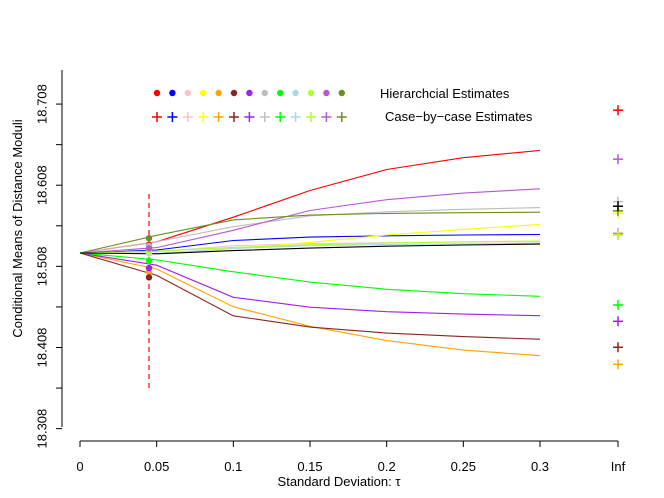 This screenshot has height=498, width=664. I want to click on x-tick-label: Inf, so click(618, 466).